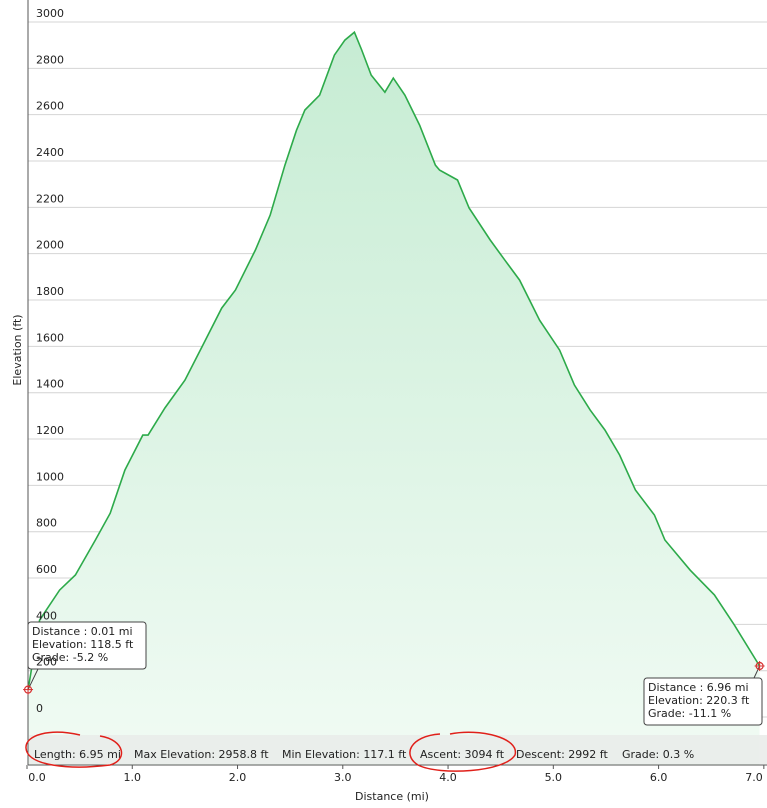  Describe the element at coordinates (77, 754) in the screenshot. I see `stat: Length: 6.95 mi` at that location.